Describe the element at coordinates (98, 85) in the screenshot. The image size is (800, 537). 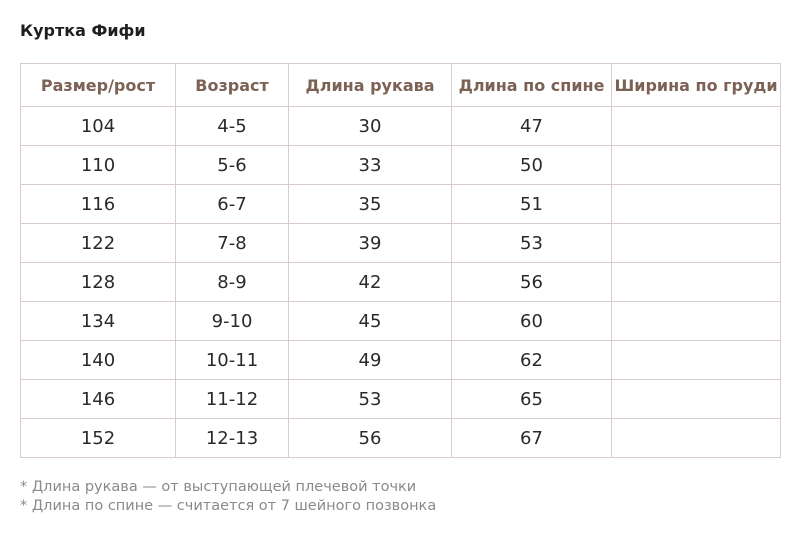
I see `column-header-size: Размер/рост` at that location.